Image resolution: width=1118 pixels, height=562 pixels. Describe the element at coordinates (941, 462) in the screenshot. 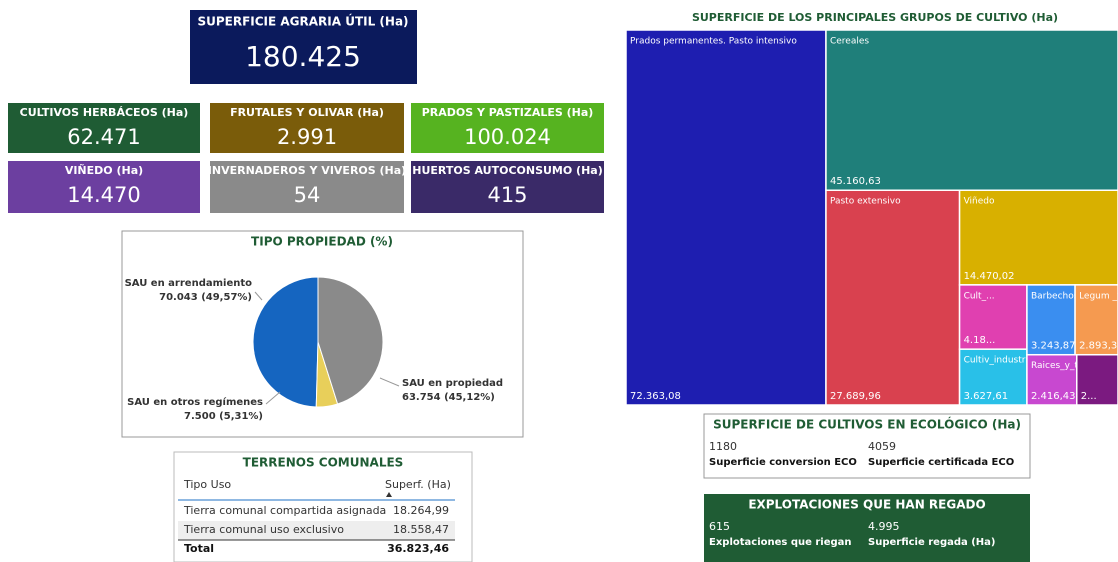

I see `eco-label: Superficie certificada ECO` at that location.